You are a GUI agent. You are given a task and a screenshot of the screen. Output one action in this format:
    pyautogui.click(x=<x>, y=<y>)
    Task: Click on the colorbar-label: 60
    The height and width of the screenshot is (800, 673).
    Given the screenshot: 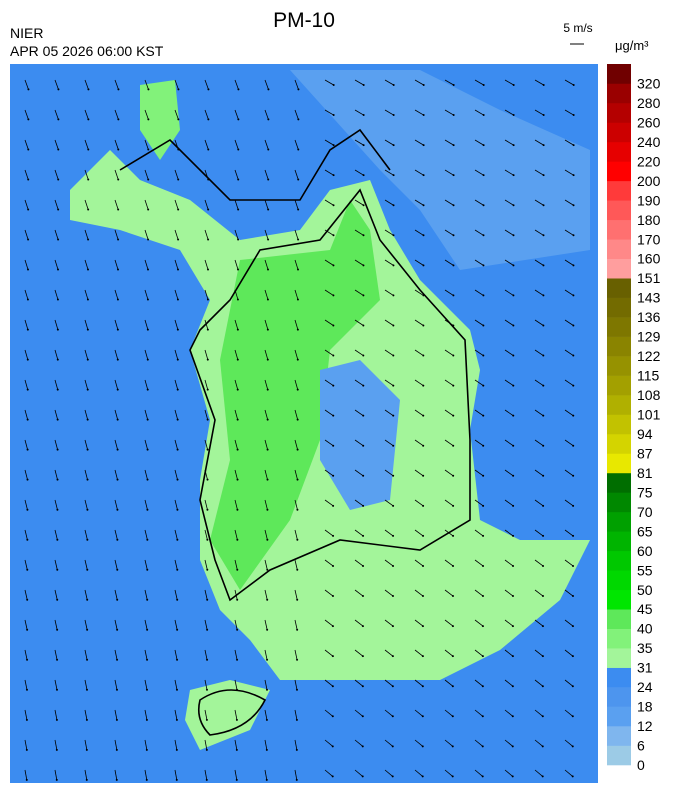 What is the action you would take?
    pyautogui.click(x=645, y=551)
    